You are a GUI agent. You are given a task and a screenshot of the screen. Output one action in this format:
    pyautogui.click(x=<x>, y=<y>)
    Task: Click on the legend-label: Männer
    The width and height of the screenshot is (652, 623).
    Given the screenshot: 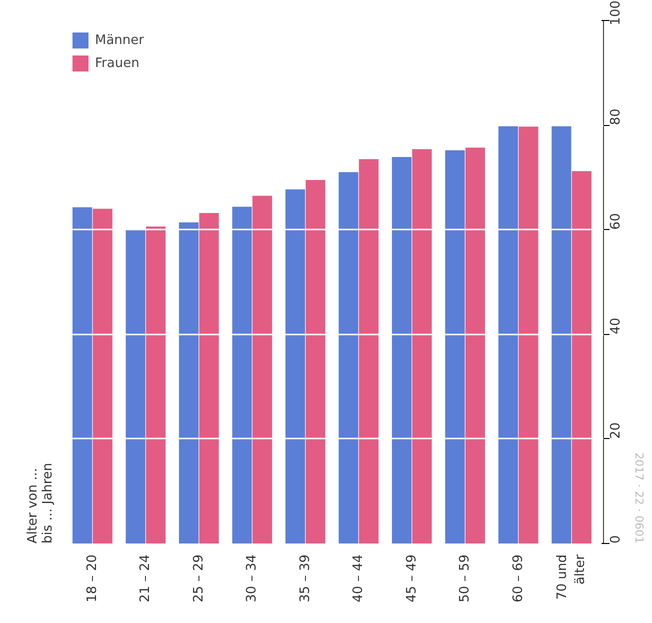 What is the action you would take?
    pyautogui.click(x=119, y=40)
    